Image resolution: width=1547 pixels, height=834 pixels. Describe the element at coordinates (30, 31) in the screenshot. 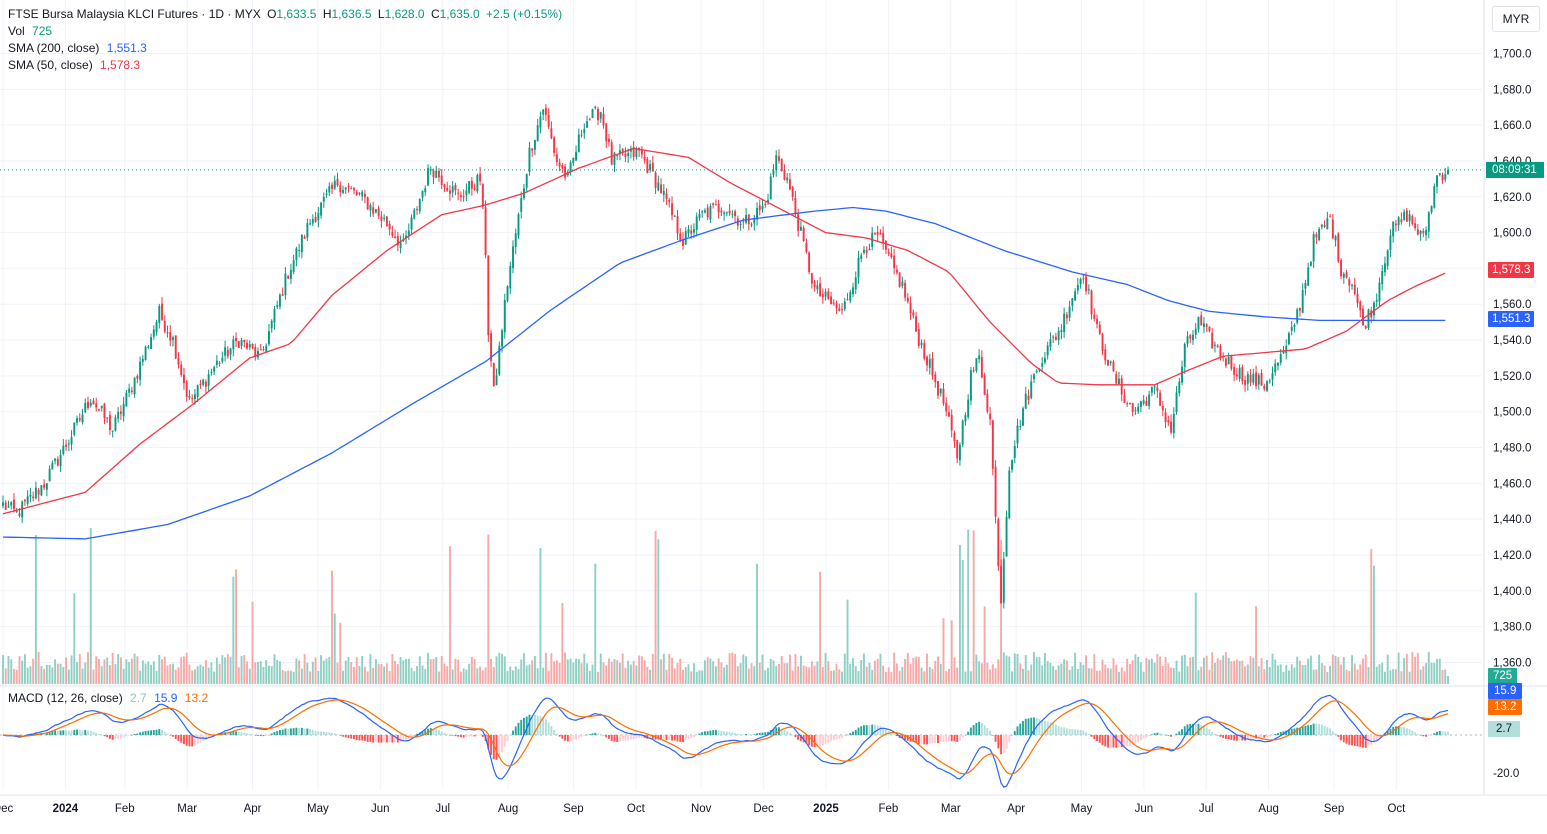

I see `volume-legend: Vol 725` at that location.